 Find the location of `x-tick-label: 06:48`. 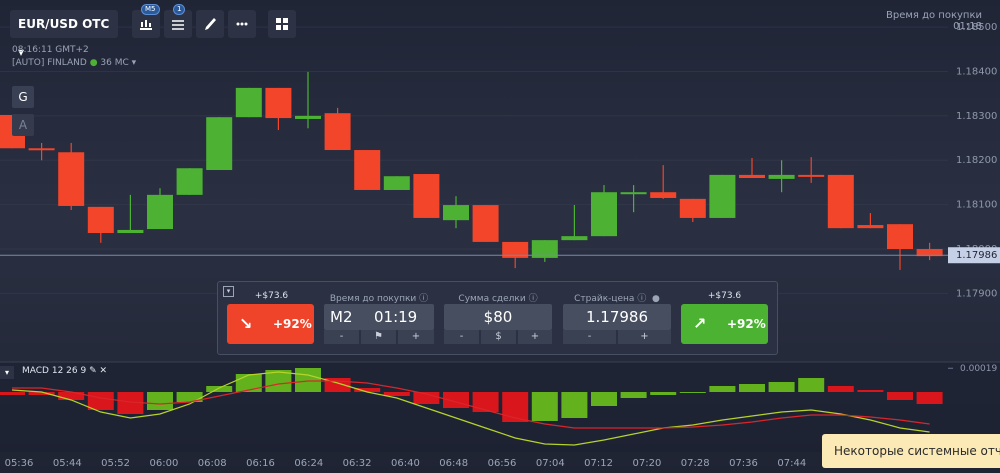

x-tick-label: 06:48 is located at coordinates (453, 463).